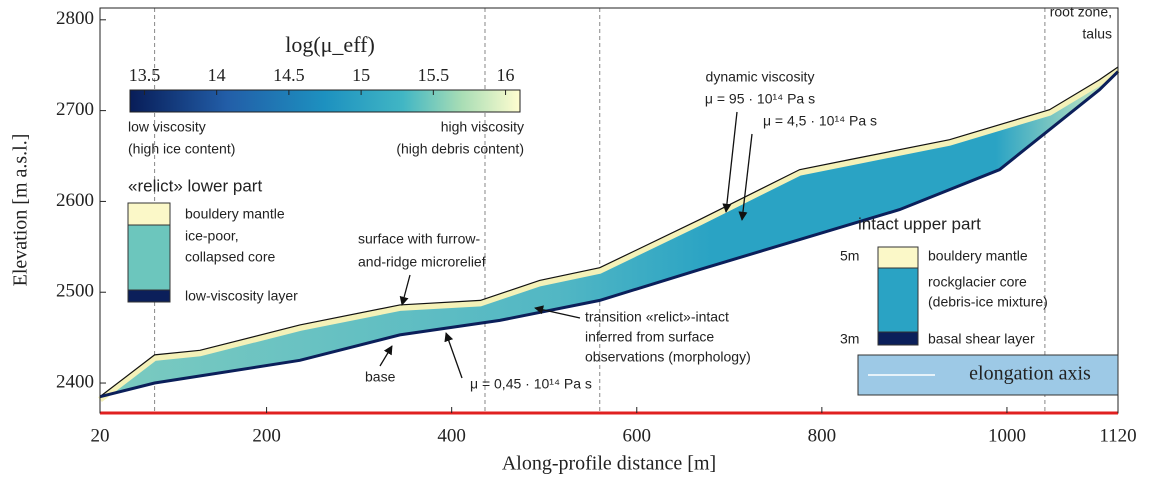 The width and height of the screenshot is (1150, 481). I want to click on legend-label: (debris-ice mixture), so click(988, 302).